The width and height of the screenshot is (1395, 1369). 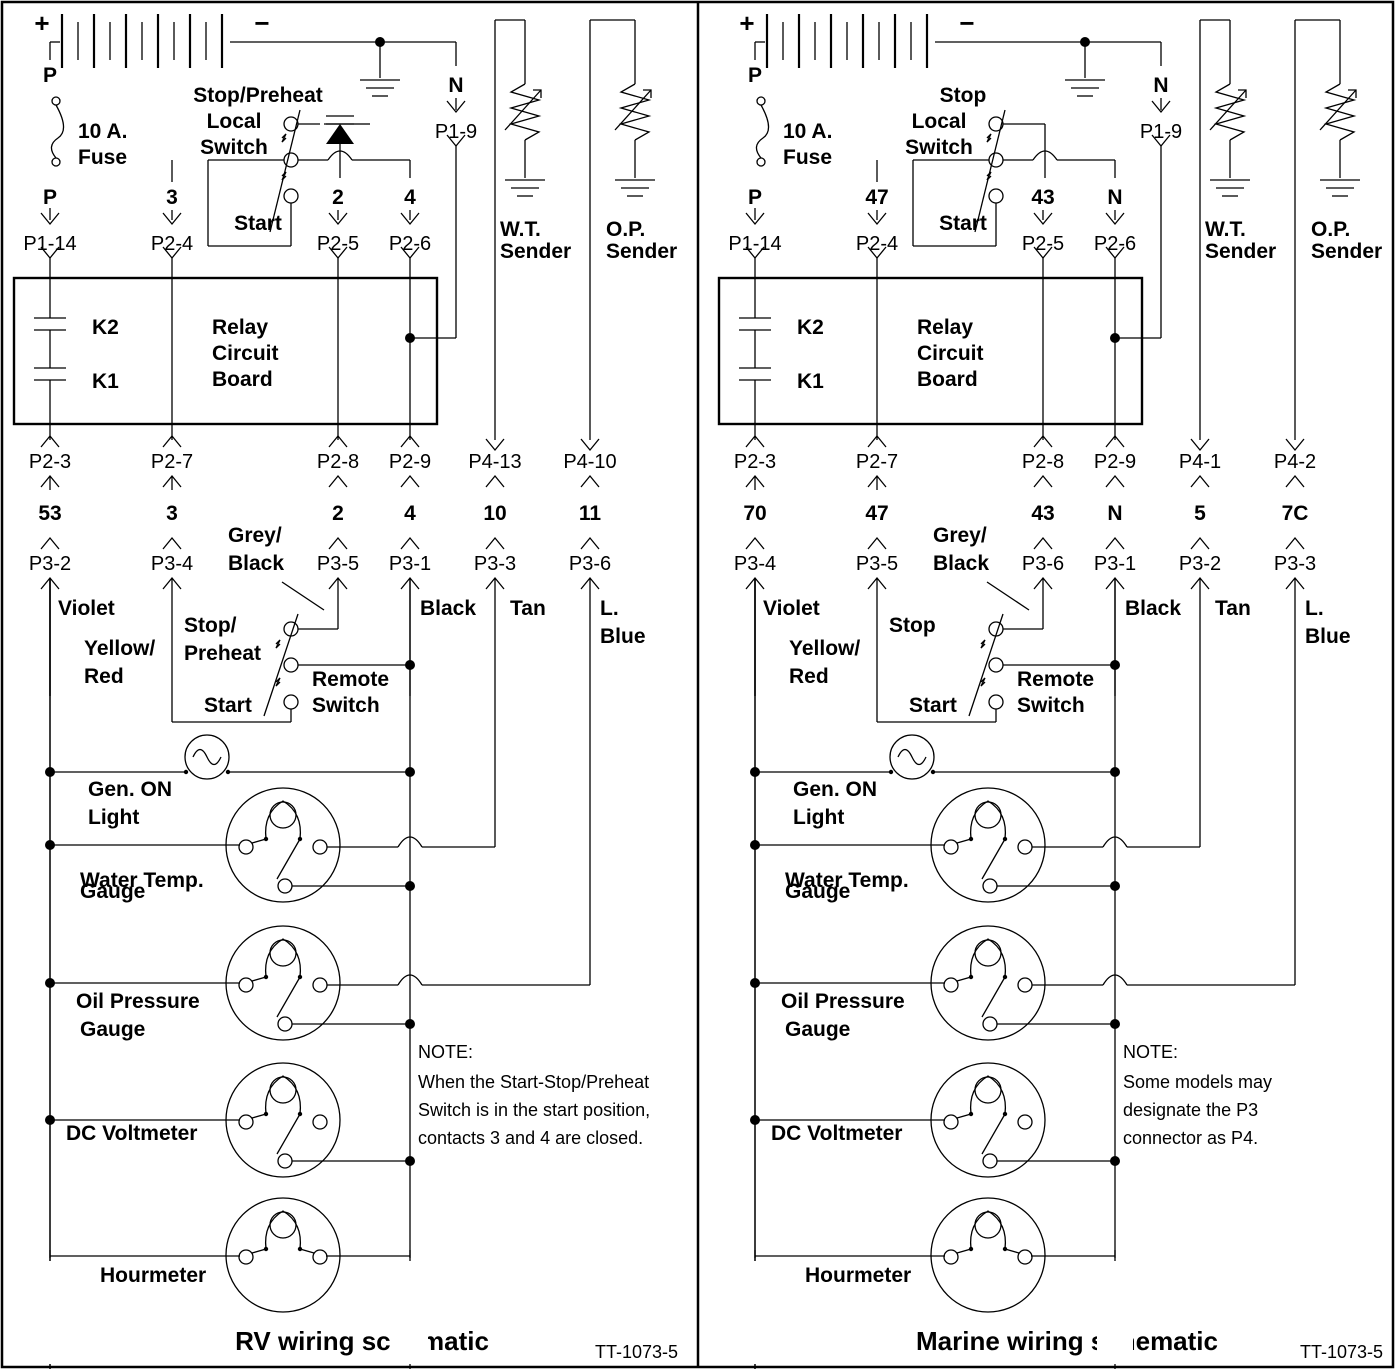 I want to click on relay-board-label: Board, so click(x=242, y=379).